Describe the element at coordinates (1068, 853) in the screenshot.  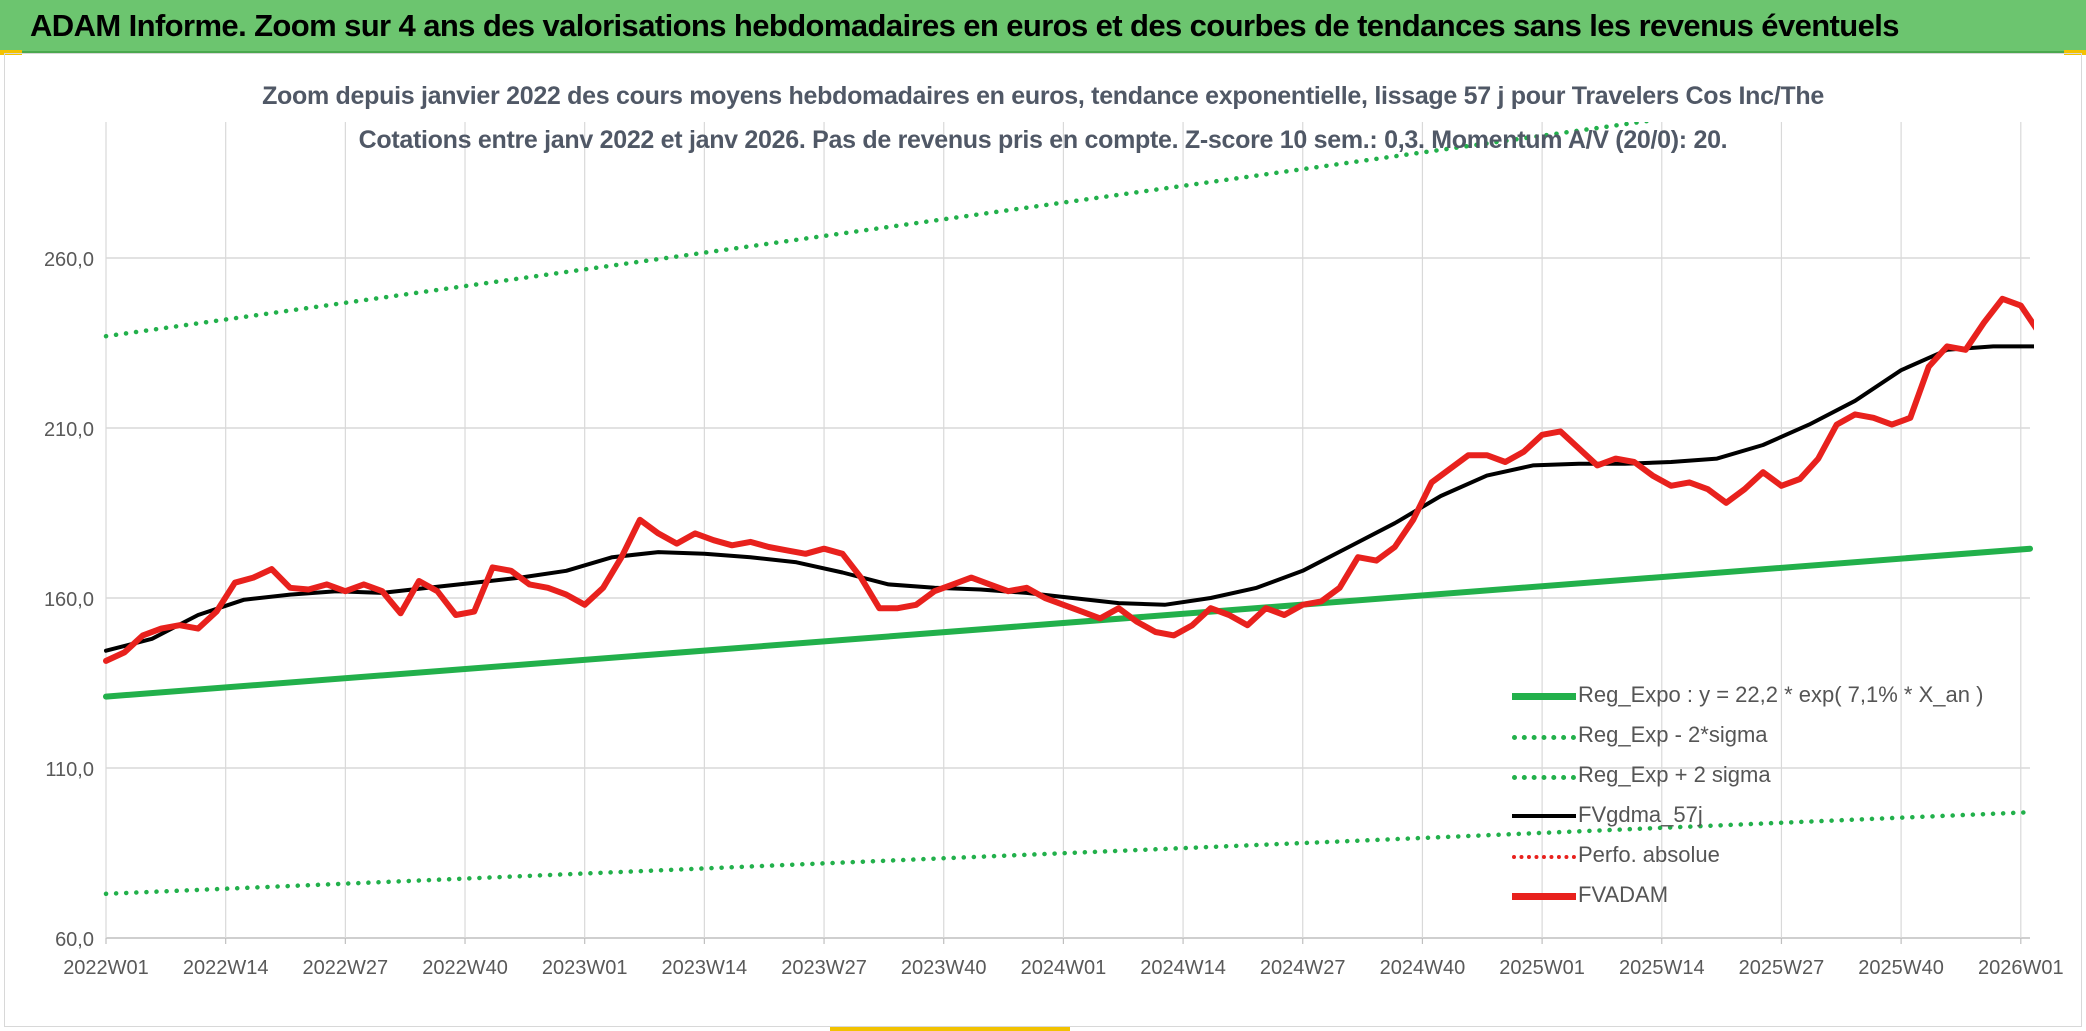
I see `series-line-dotted-green` at that location.